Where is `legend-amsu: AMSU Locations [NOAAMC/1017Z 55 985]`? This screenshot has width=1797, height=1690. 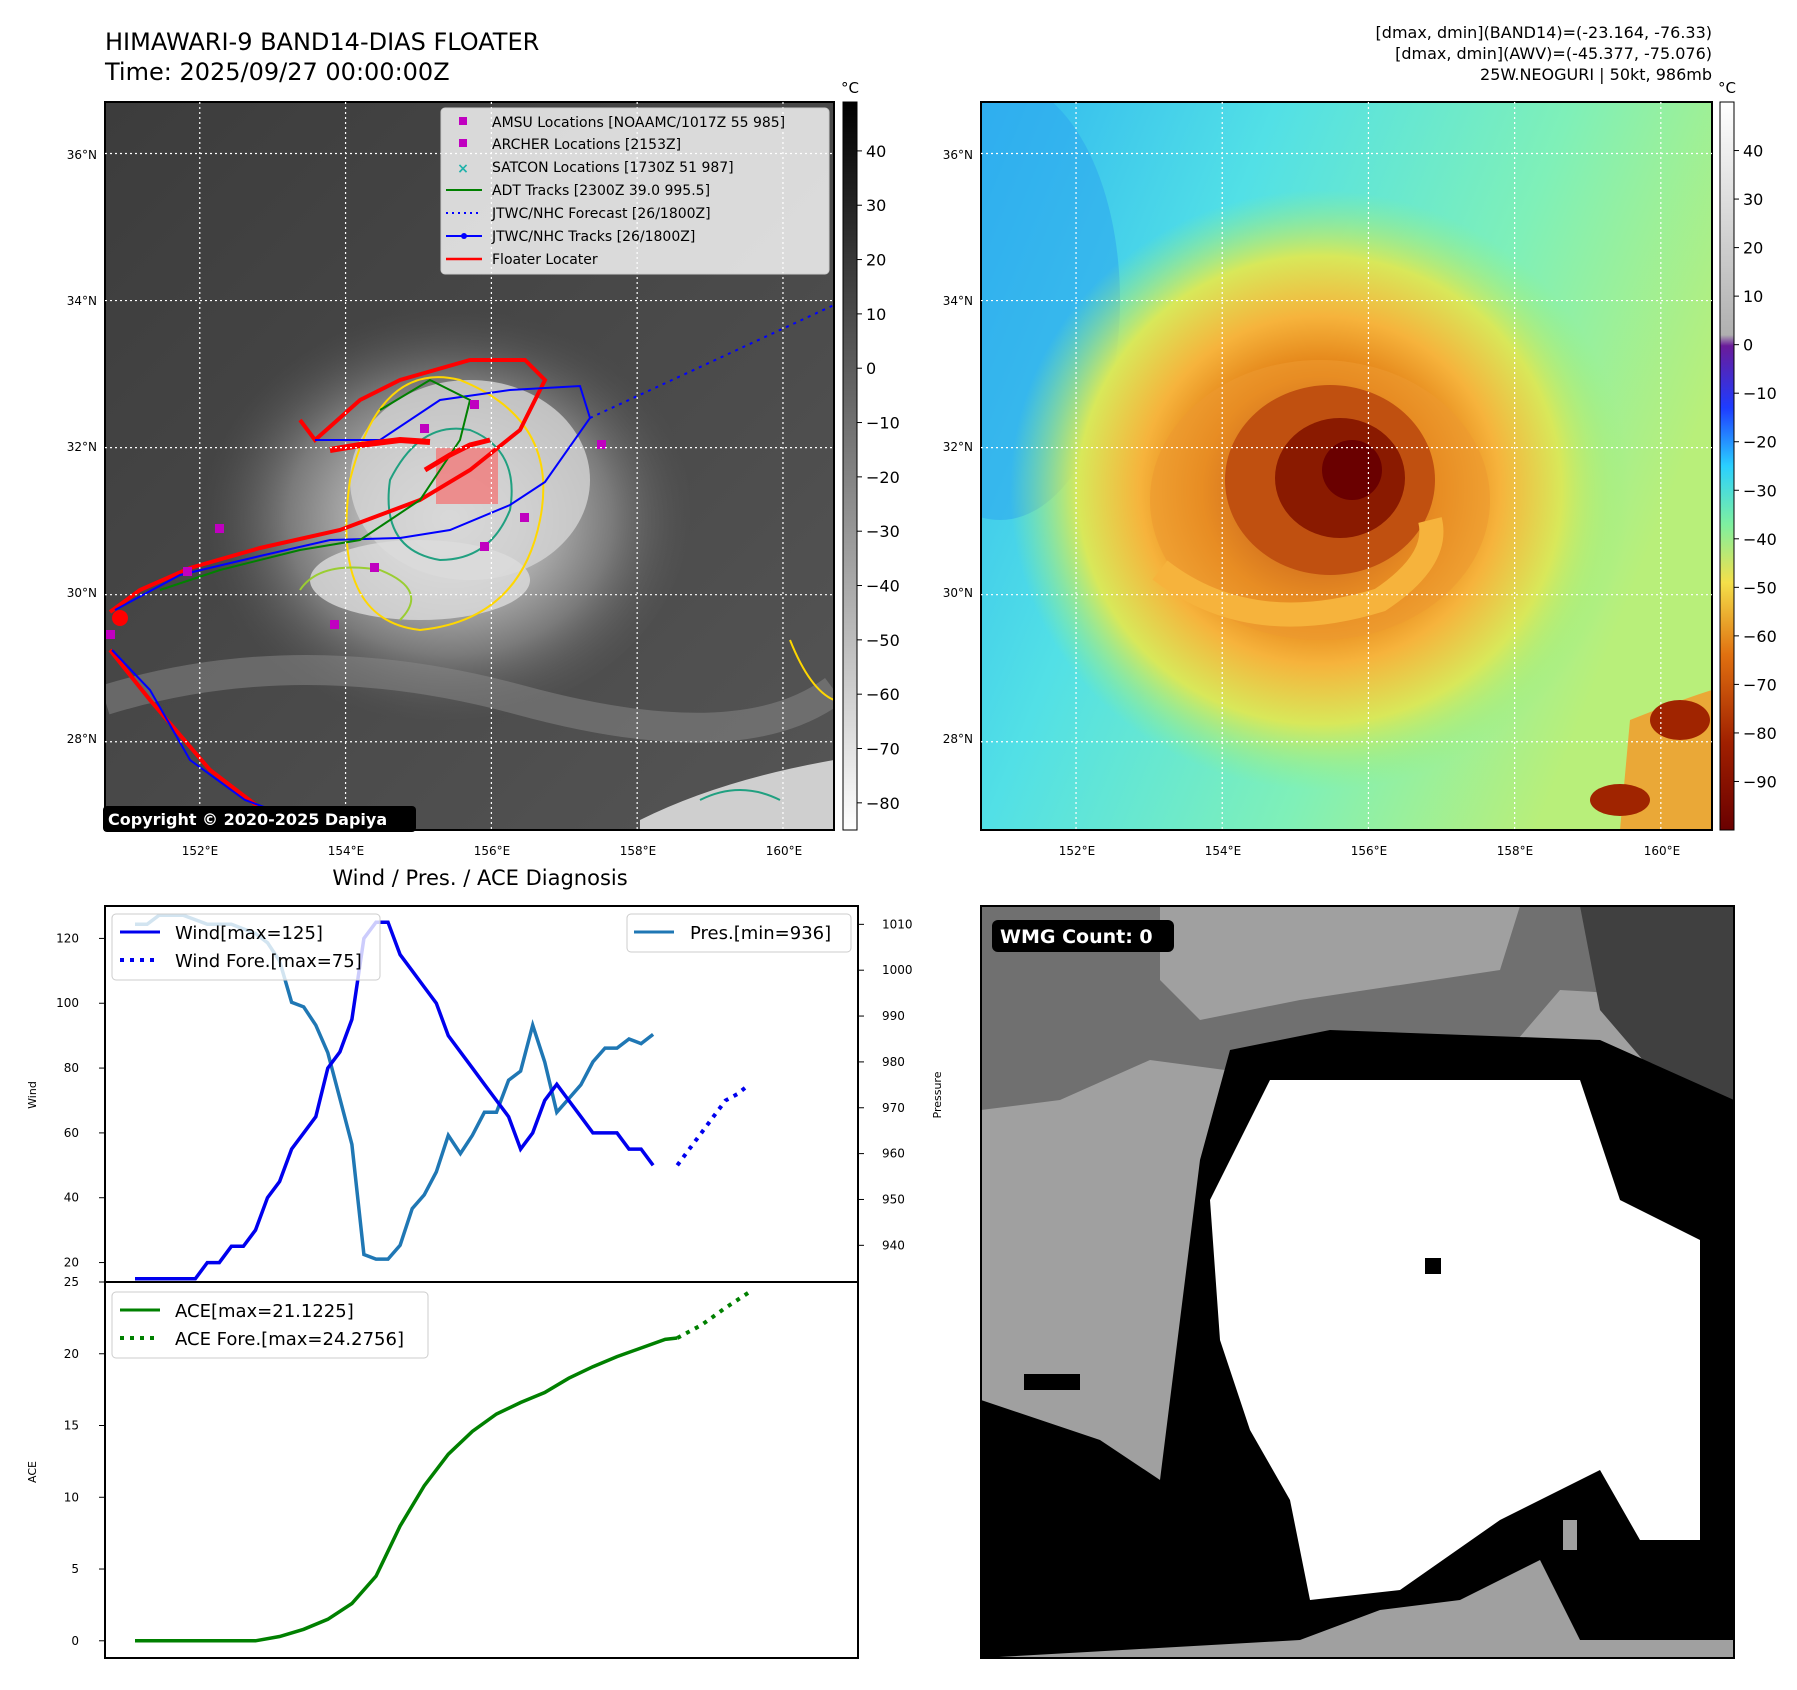 legend-amsu: AMSU Locations [NOAAMC/1017Z 55 985] is located at coordinates (638, 123).